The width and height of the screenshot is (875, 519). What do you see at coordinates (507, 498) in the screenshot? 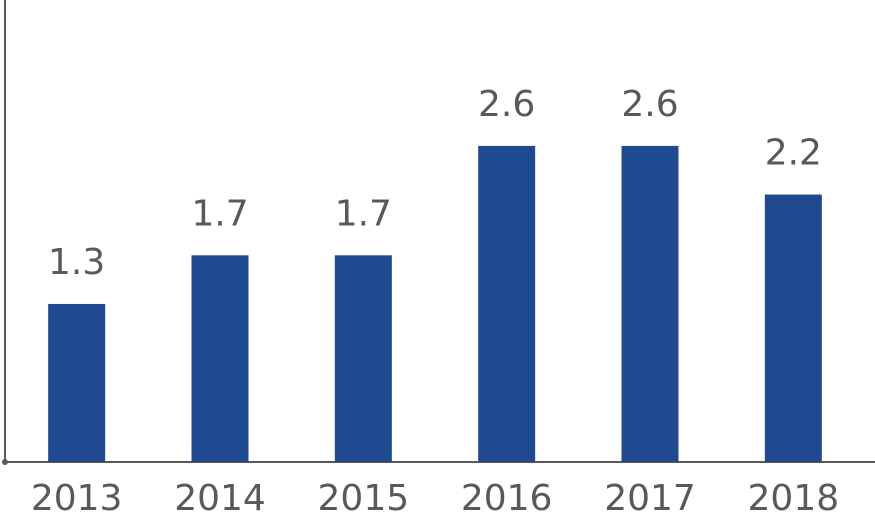
I see `x-tick-label: 2016` at bounding box center [507, 498].